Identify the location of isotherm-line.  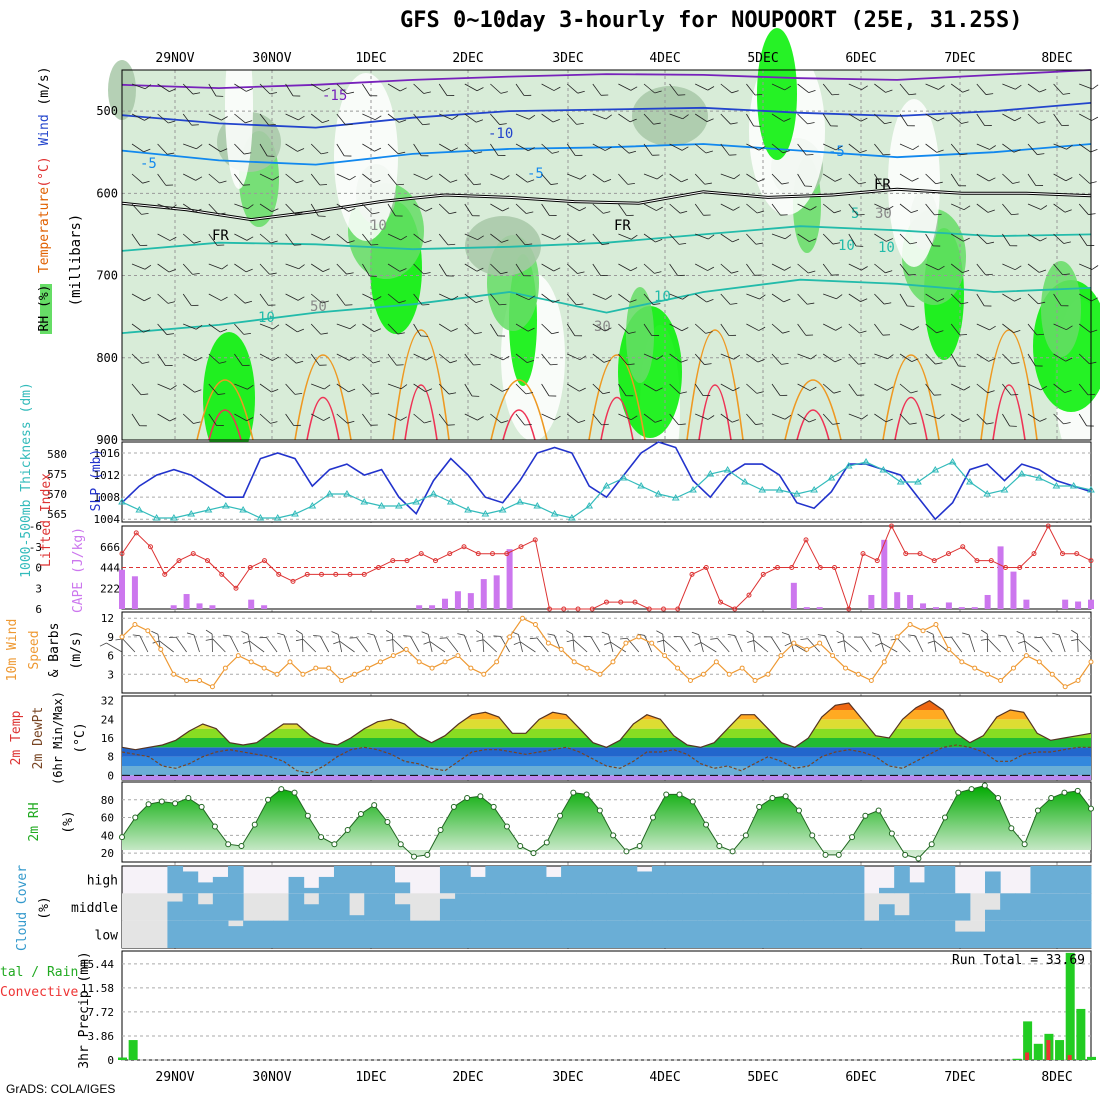
(606, 79).